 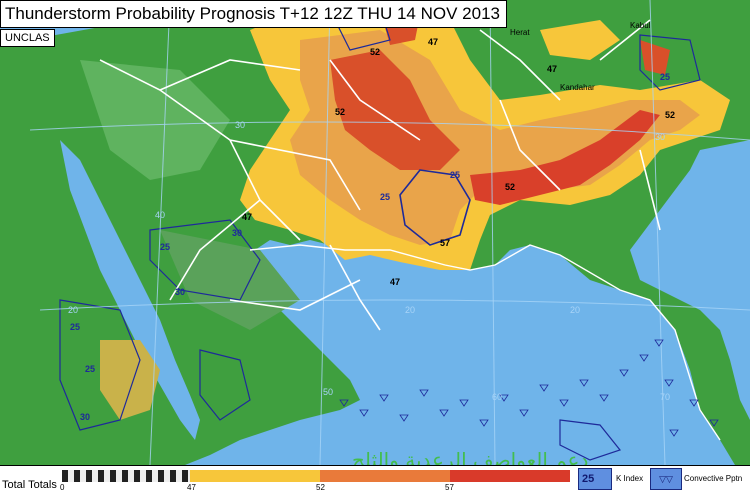 I want to click on scale-tick: 52, so click(x=320, y=487).